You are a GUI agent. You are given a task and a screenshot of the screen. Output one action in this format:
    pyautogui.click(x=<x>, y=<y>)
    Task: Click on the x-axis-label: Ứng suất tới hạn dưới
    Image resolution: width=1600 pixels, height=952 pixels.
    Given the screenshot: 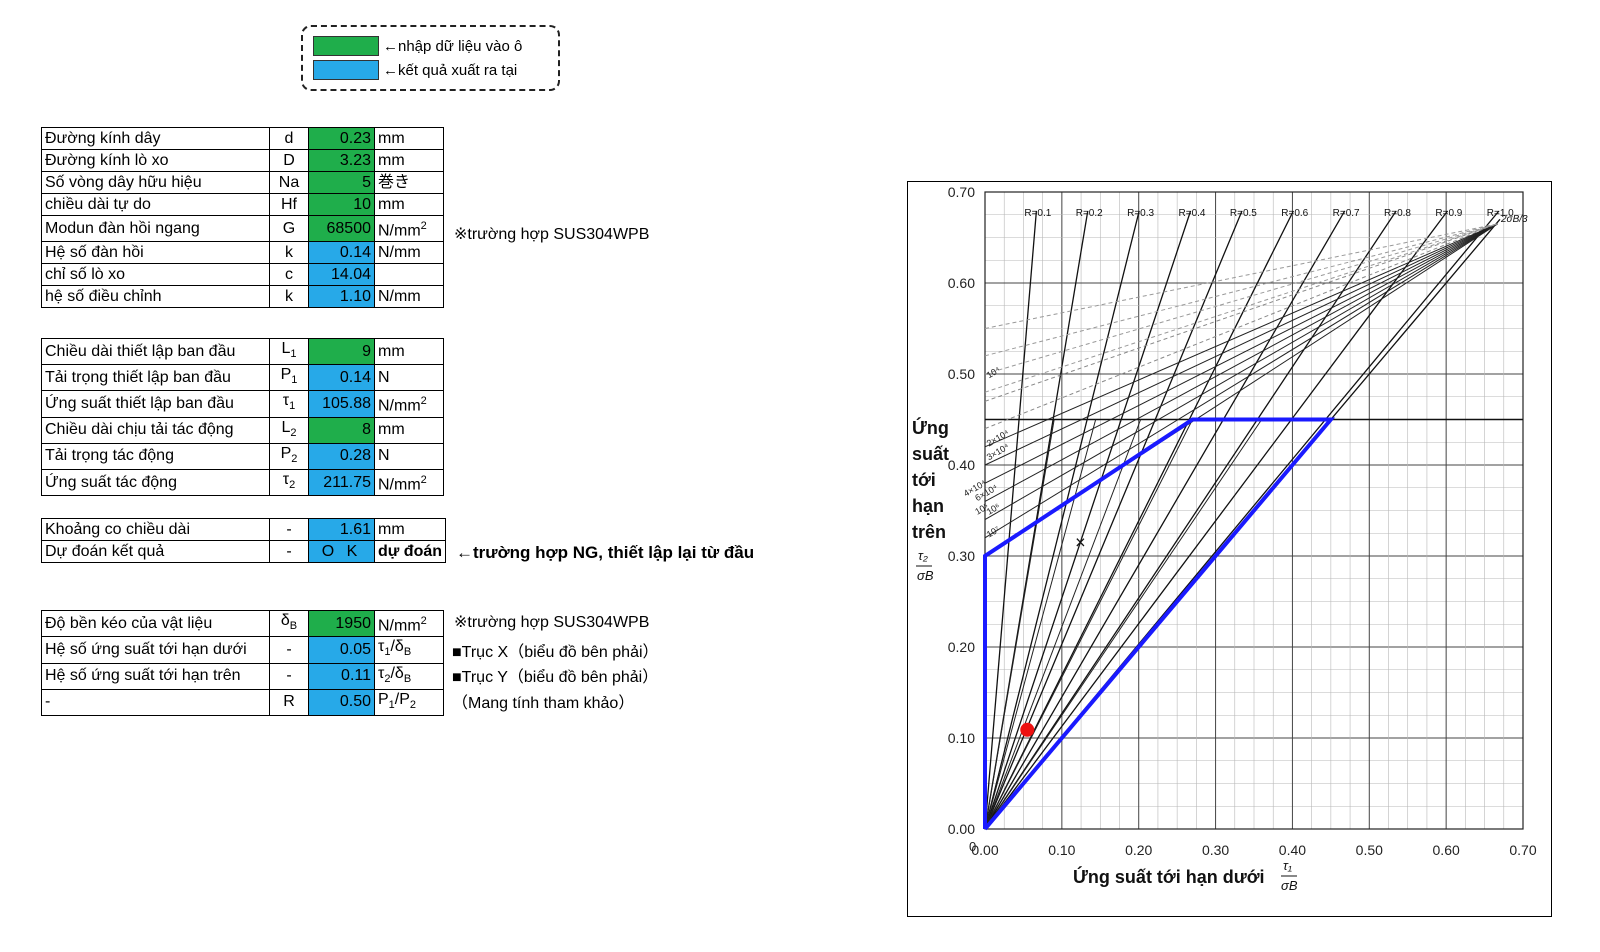 What is the action you would take?
    pyautogui.click(x=1169, y=876)
    